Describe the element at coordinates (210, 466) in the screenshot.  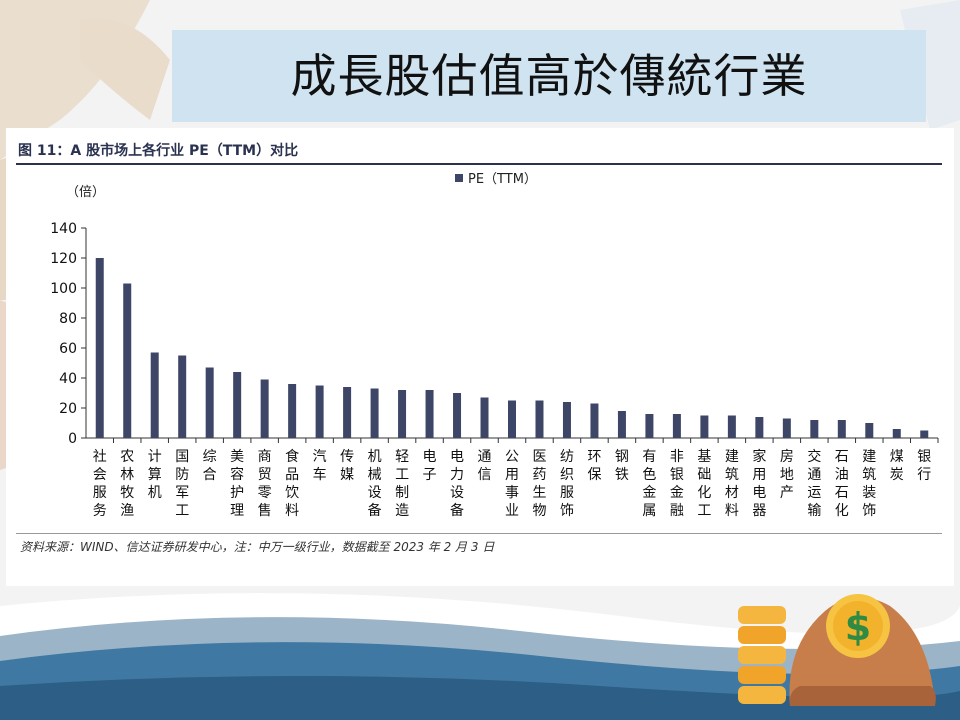
I see `x-tick-label: 综合` at that location.